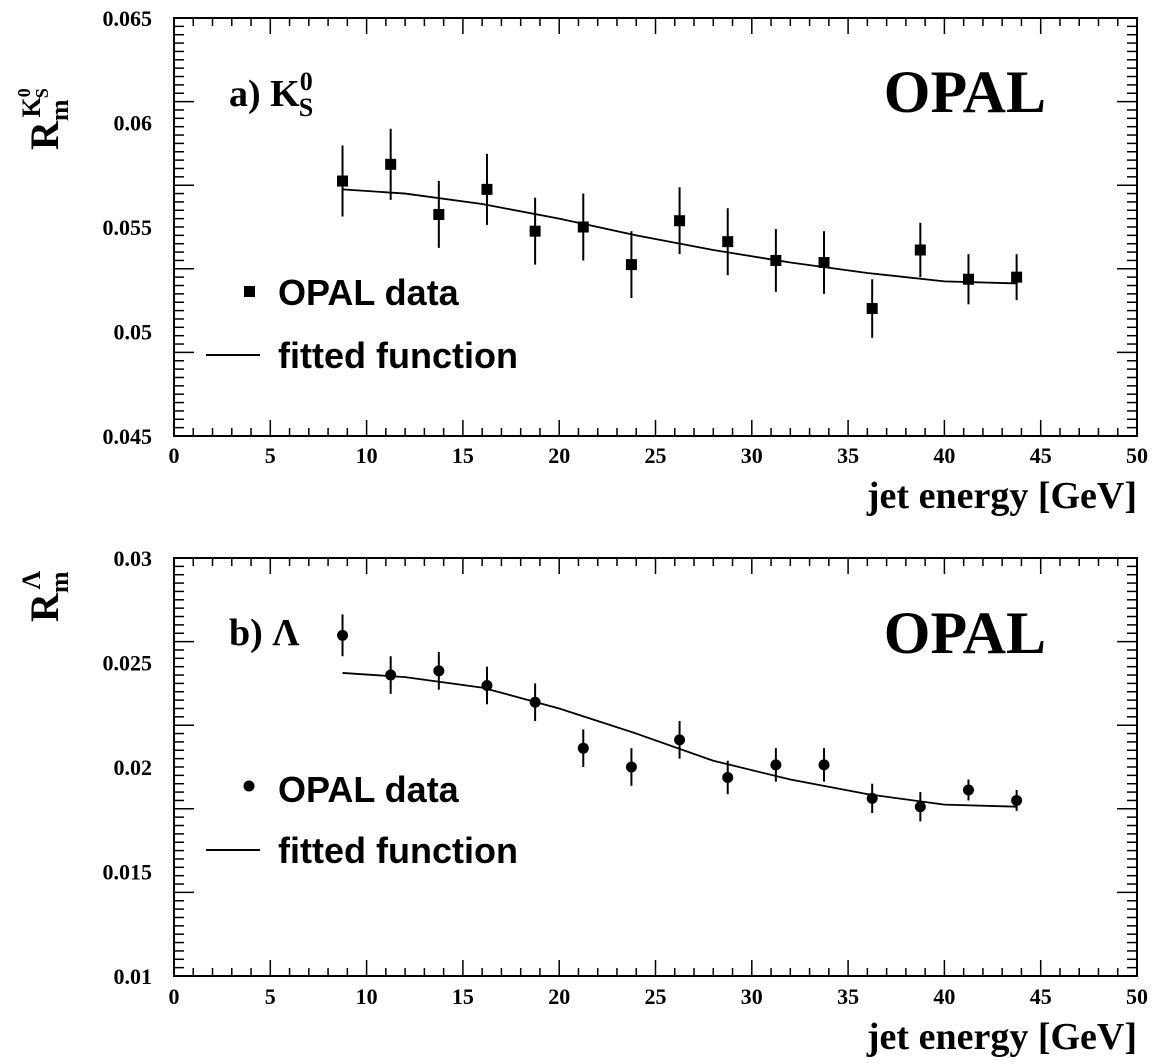 Image resolution: width=1158 pixels, height=1064 pixels. Describe the element at coordinates (133, 767) in the screenshot. I see `y-tick-label: 0.02` at that location.